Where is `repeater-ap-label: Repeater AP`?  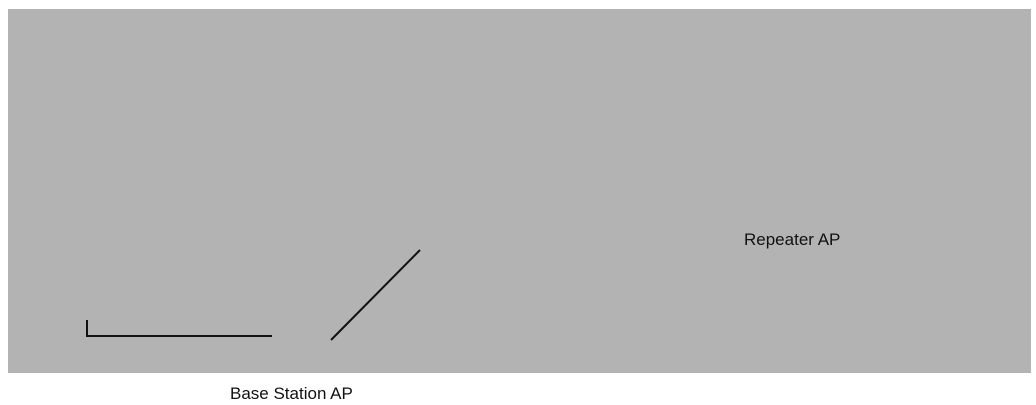
repeater-ap-label: Repeater AP is located at coordinates (792, 239).